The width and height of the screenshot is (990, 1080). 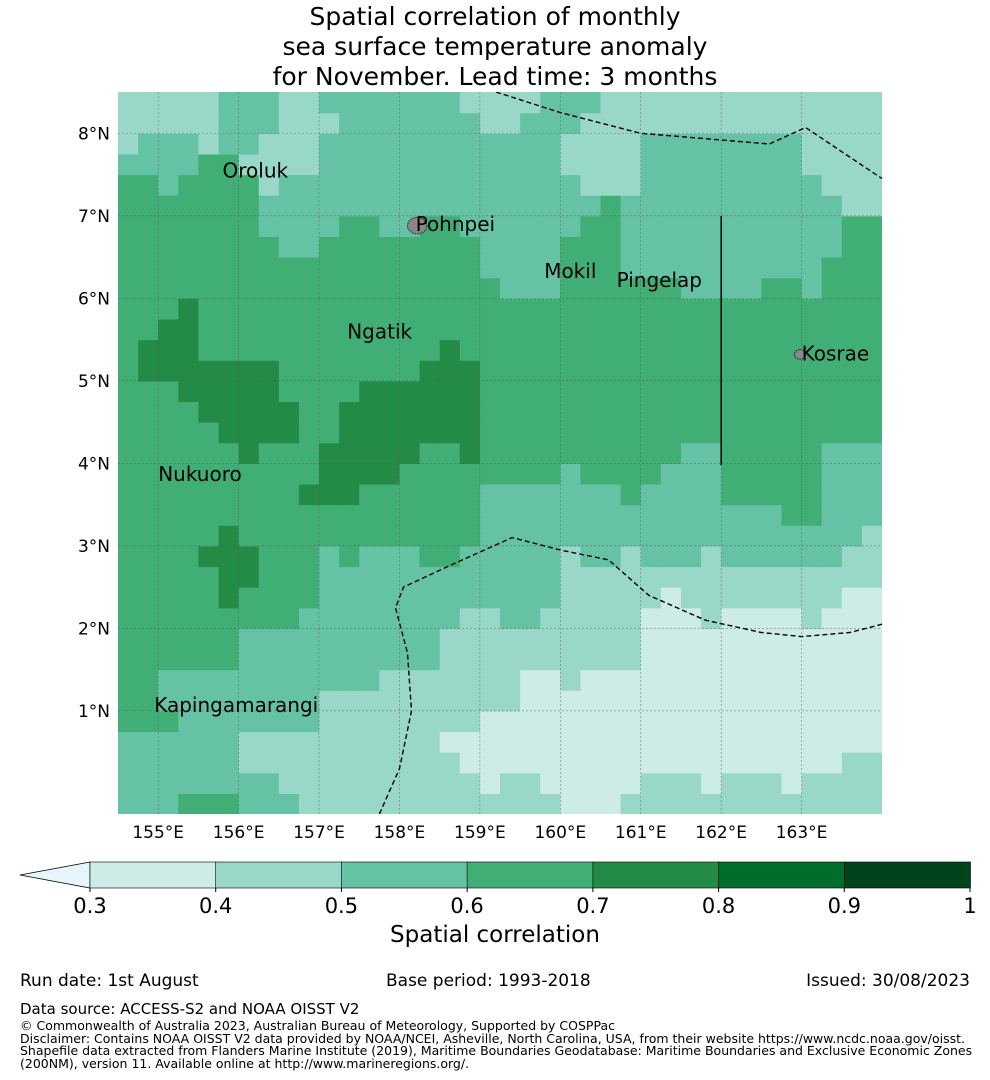 What do you see at coordinates (200, 474) in the screenshot?
I see `place-label-nukuoro: Nukuoro` at bounding box center [200, 474].